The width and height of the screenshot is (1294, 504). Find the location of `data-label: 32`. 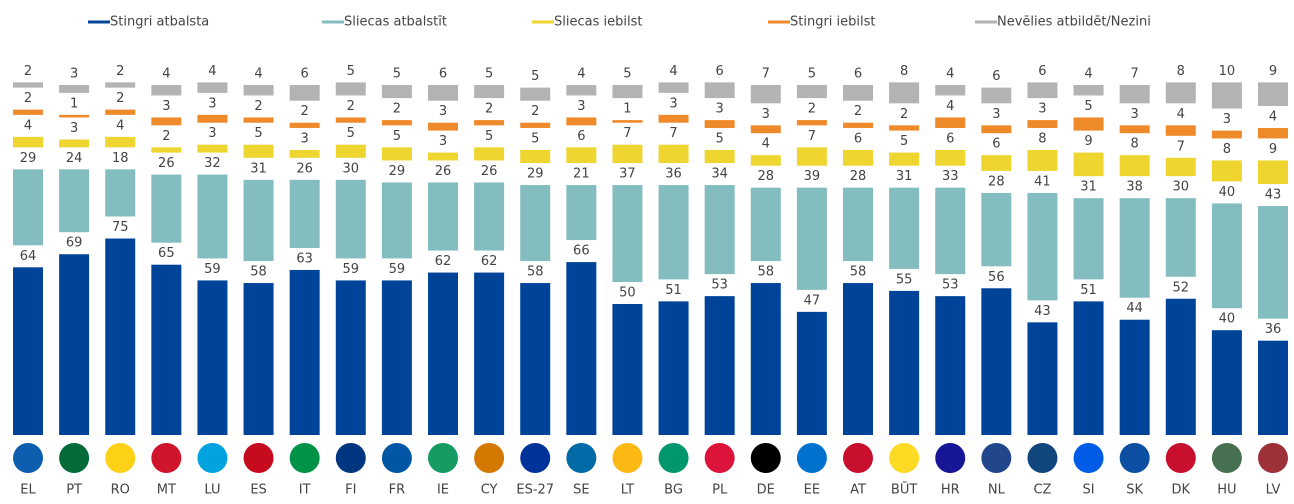

data-label: 32 is located at coordinates (212, 163).